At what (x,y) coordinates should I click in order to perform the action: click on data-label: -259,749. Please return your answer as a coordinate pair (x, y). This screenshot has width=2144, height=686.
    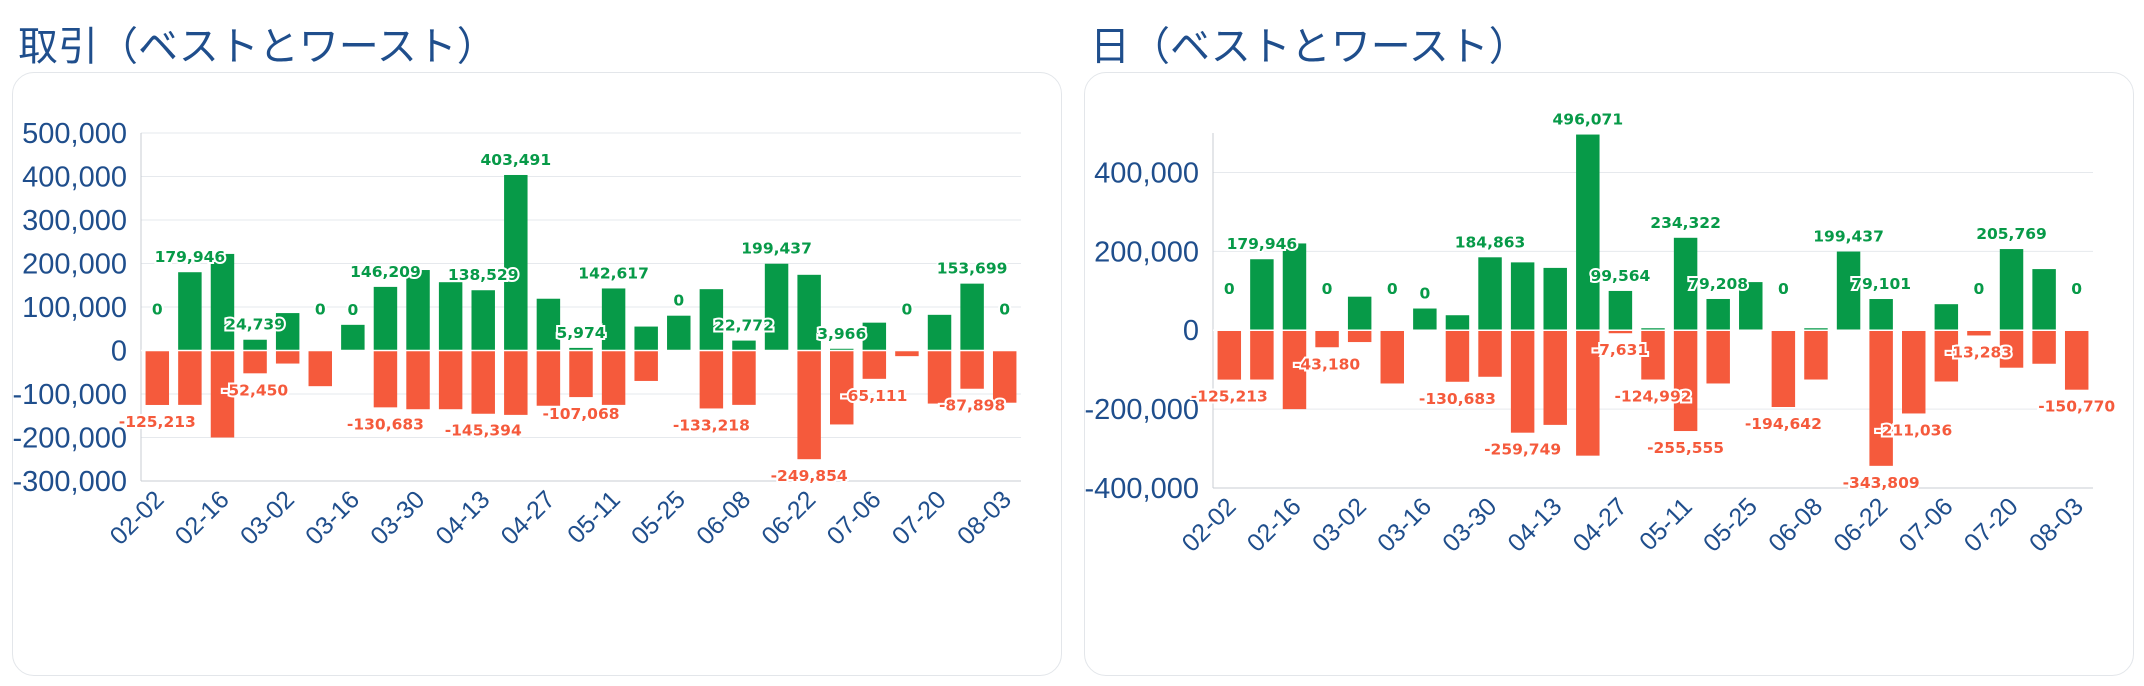
    Looking at the image, I should click on (1522, 450).